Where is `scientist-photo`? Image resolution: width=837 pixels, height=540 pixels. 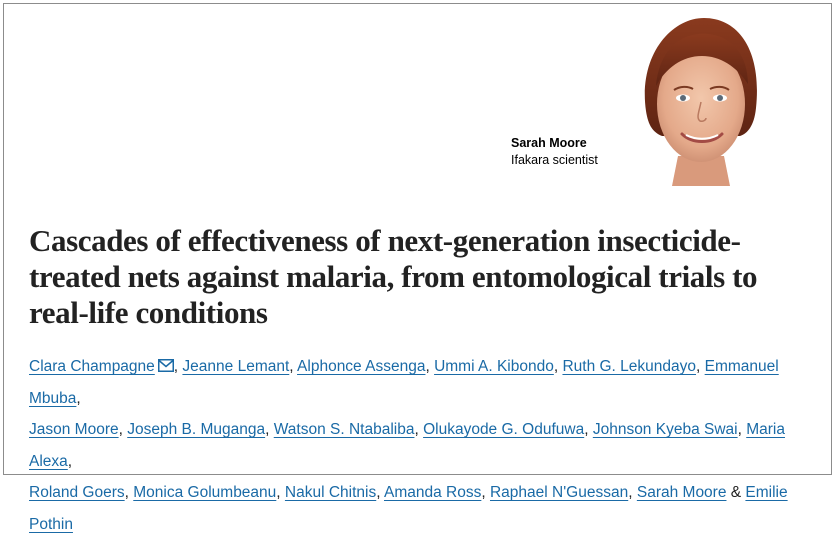
scientist-photo is located at coordinates (700, 102).